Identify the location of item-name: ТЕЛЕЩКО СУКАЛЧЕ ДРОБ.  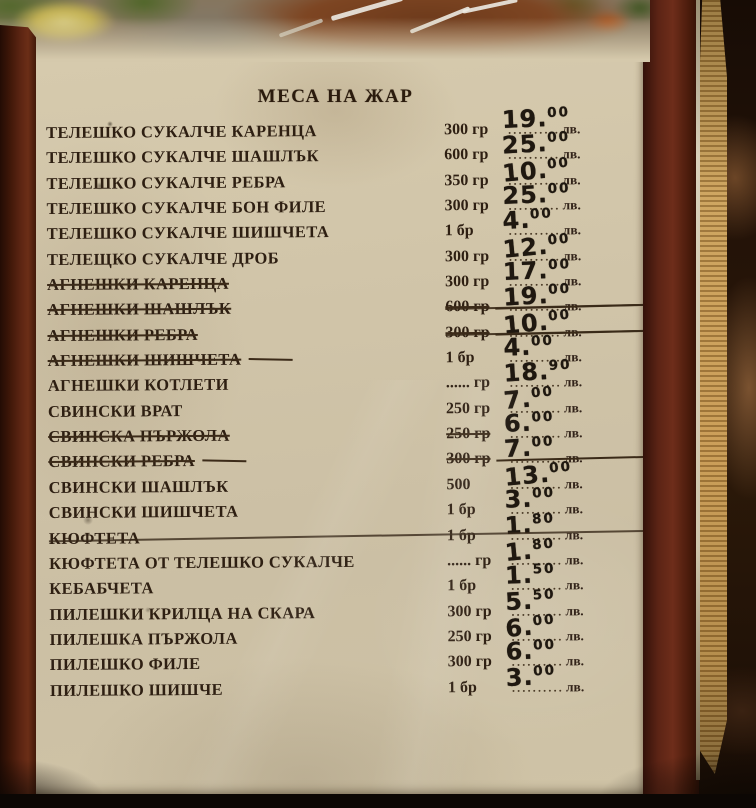
(163, 258).